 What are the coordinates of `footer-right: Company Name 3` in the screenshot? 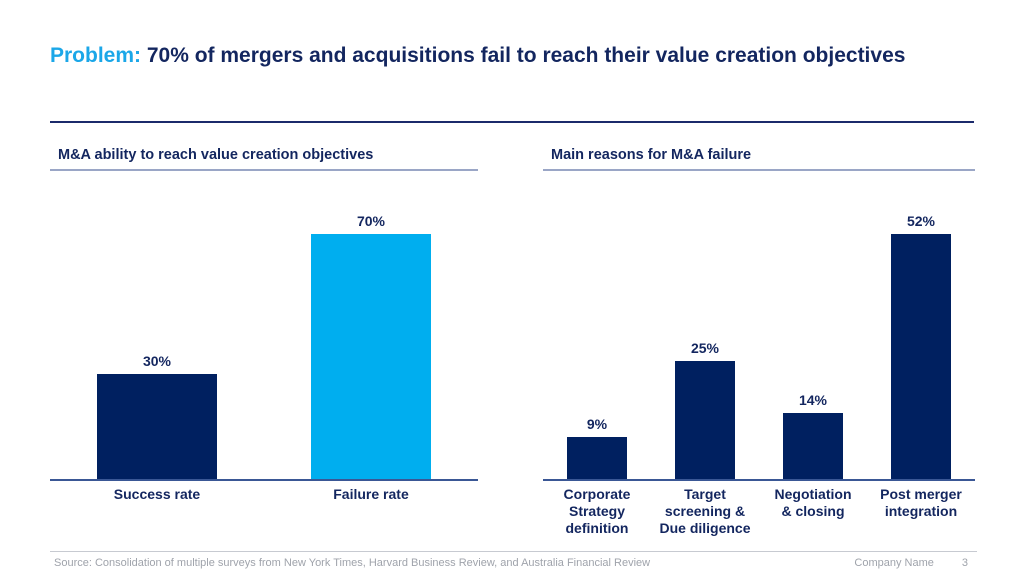 It's located at (911, 563).